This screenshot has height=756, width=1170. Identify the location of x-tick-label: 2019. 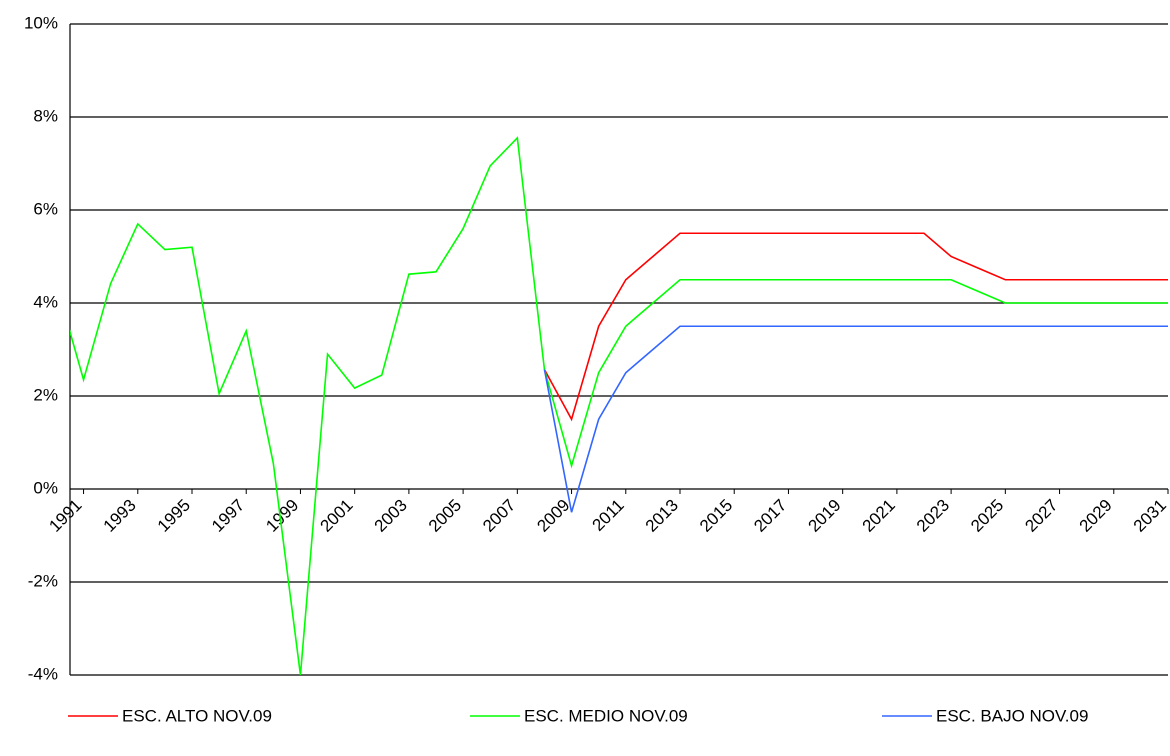
(824, 516).